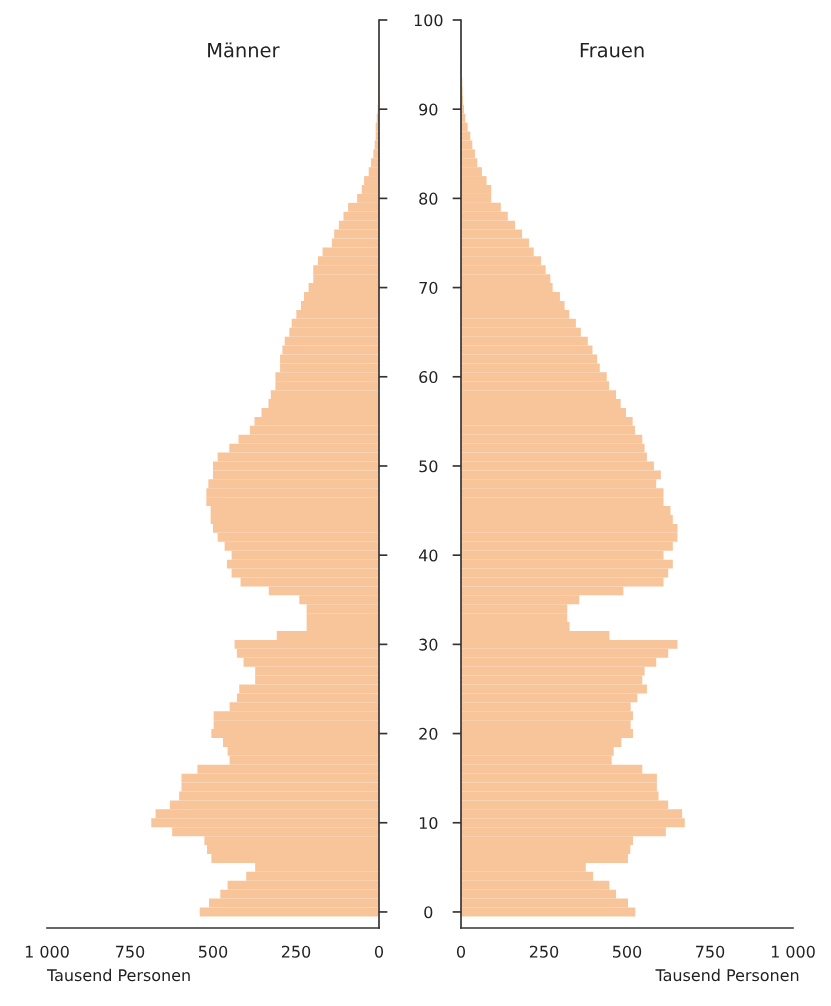 Image resolution: width=831 pixels, height=1006 pixels. Describe the element at coordinates (428, 912) in the screenshot. I see `y-tick-label: 0` at that location.